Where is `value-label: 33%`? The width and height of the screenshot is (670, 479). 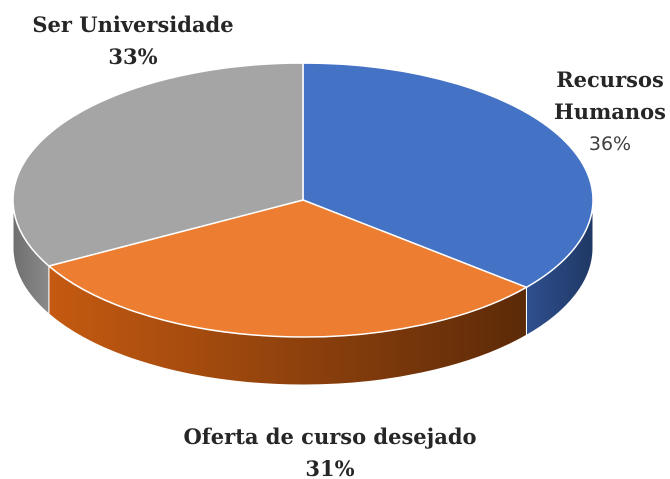
value-label: 33% is located at coordinates (133, 56).